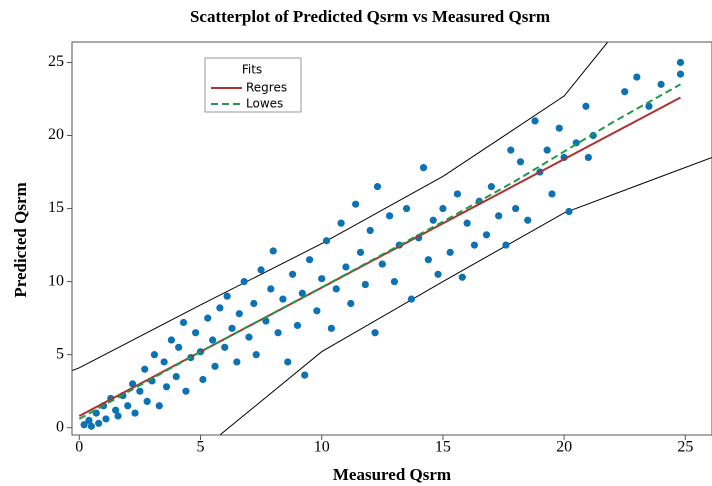  What do you see at coordinates (392, 474) in the screenshot?
I see `x-axis-label: Measured Qsrm` at bounding box center [392, 474].